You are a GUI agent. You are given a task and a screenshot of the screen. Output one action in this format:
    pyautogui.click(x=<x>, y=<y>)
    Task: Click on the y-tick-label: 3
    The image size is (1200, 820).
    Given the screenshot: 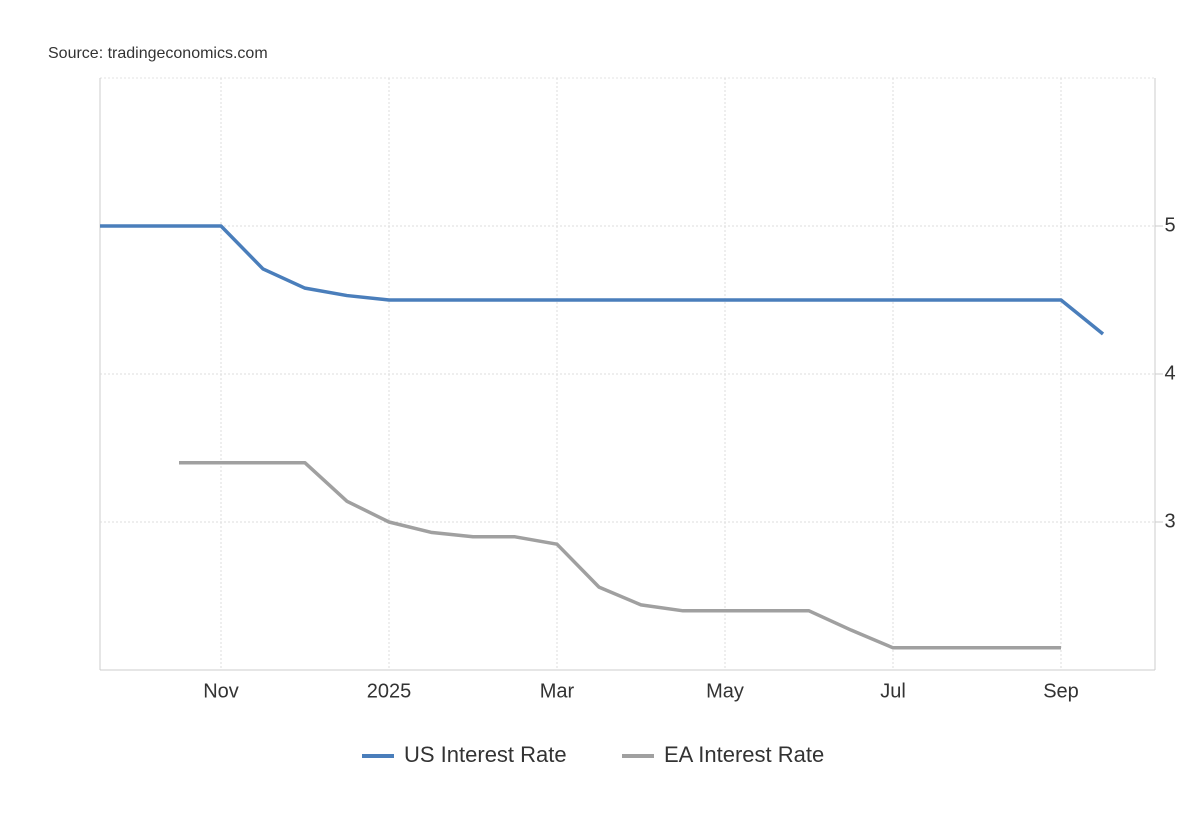 What is the action you would take?
    pyautogui.click(x=1169, y=521)
    